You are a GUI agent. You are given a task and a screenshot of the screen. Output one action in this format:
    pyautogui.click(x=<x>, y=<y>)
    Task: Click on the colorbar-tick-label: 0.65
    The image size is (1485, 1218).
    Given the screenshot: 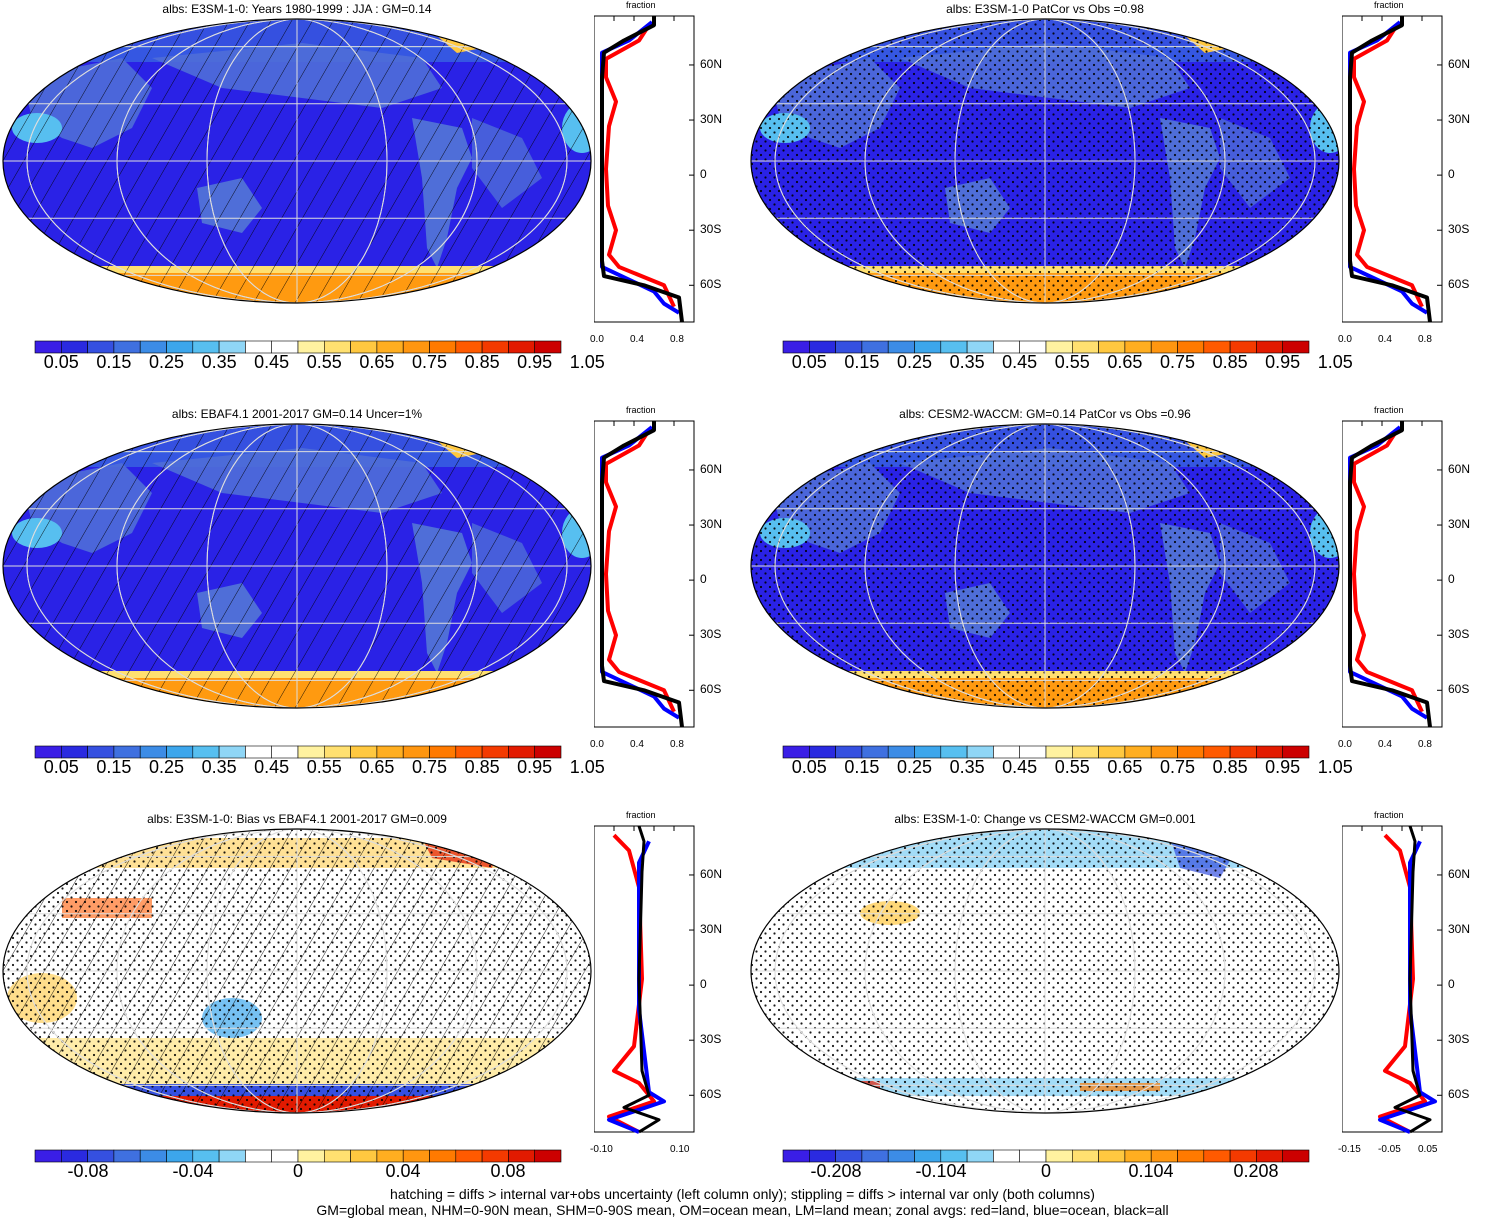 What is the action you would take?
    pyautogui.click(x=377, y=362)
    